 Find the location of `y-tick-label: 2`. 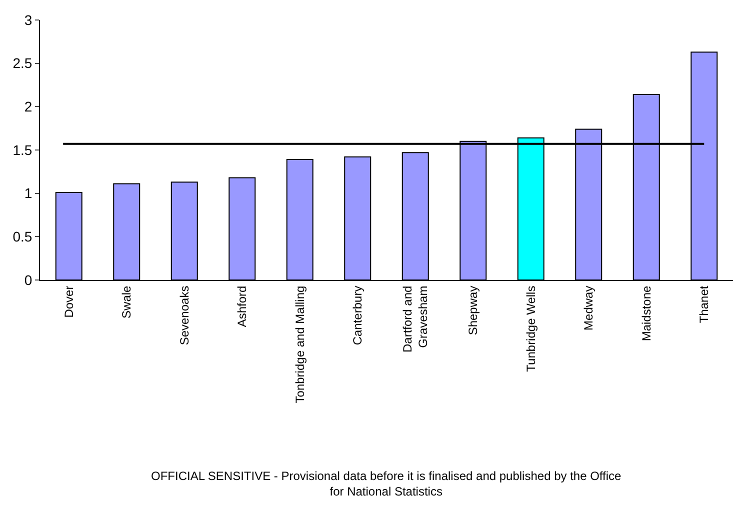

y-tick-label: 2 is located at coordinates (28, 106).